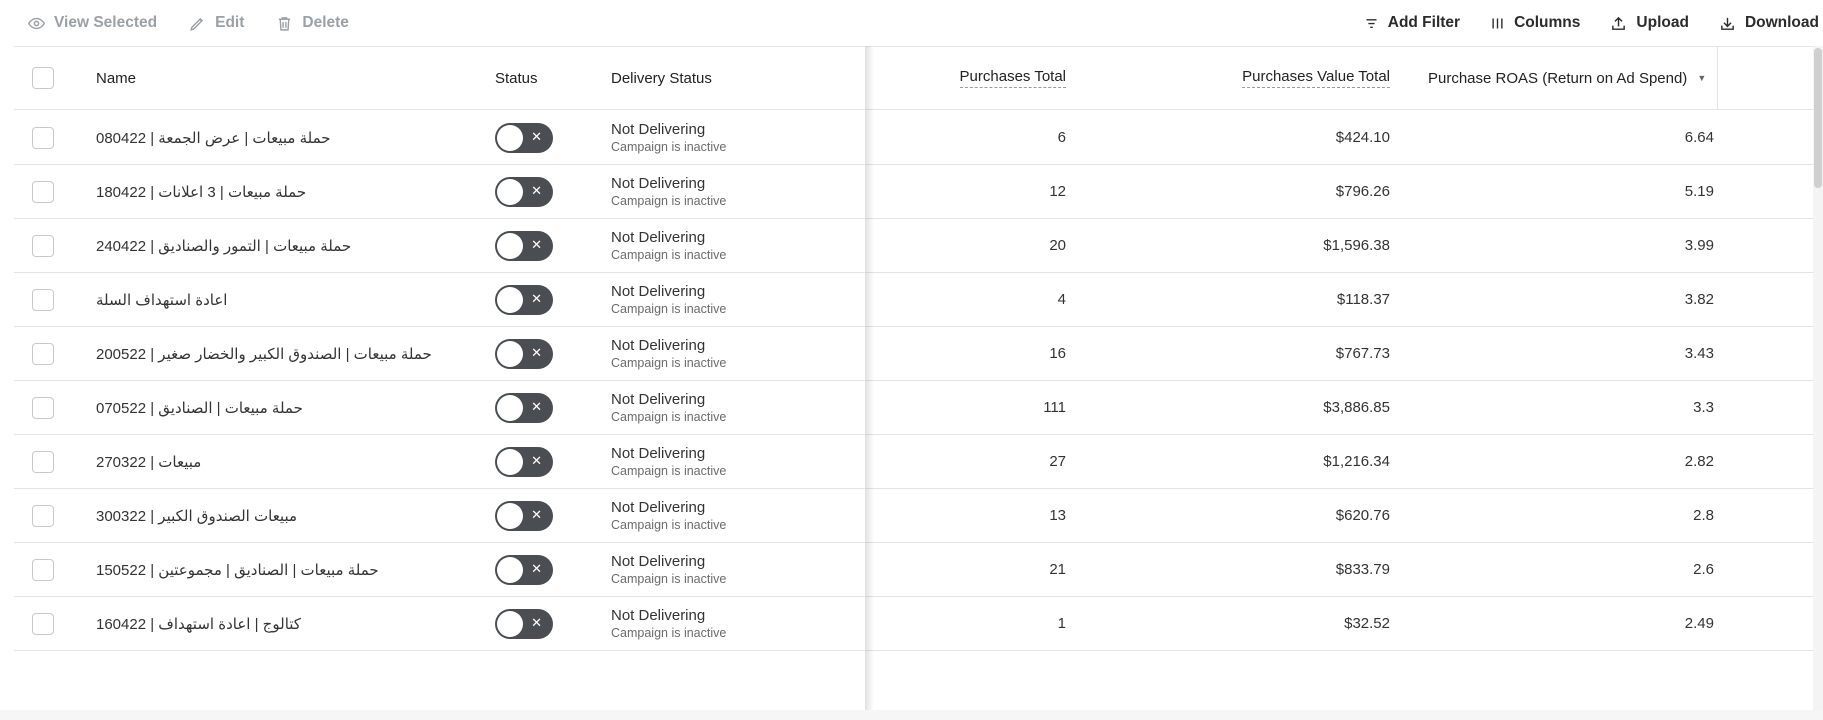 The width and height of the screenshot is (1823, 720). What do you see at coordinates (312, 23) in the screenshot?
I see `delete-button: Delete` at bounding box center [312, 23].